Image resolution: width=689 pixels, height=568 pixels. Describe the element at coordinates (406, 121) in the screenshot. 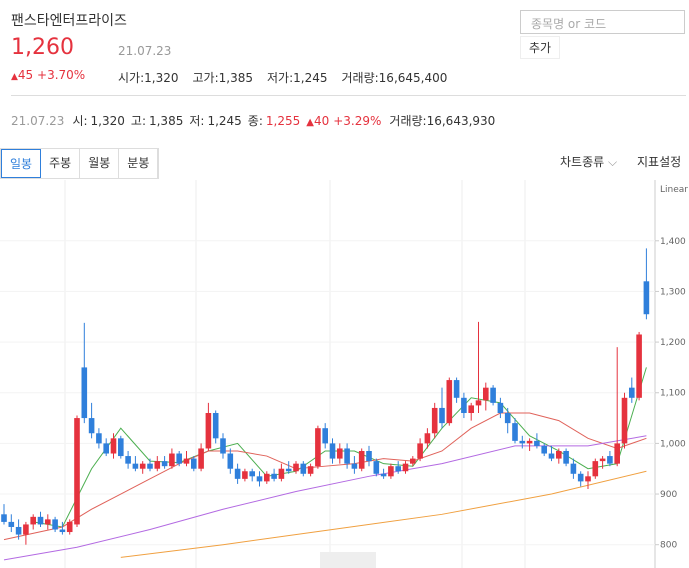

I see `summary-volume-label: 거래량` at that location.